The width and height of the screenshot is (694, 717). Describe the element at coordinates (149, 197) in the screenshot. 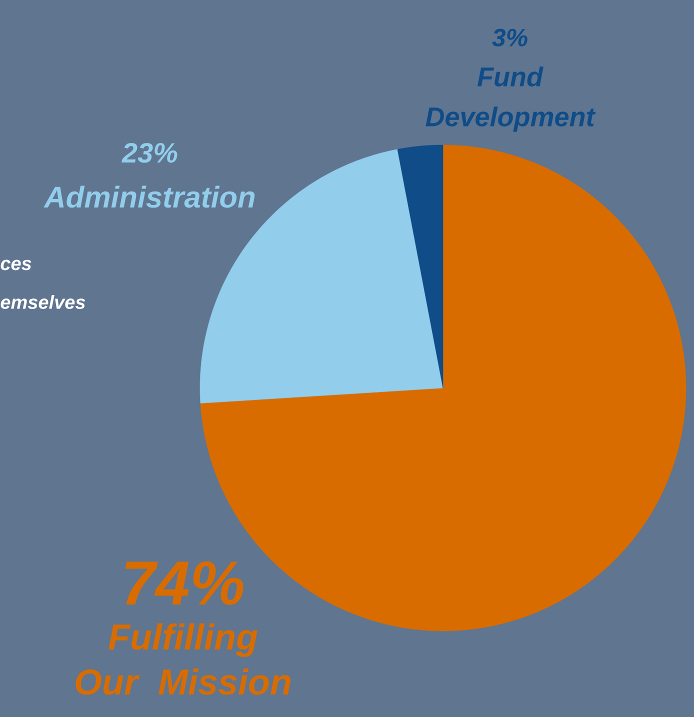

I see `slice-label: Administration` at that location.